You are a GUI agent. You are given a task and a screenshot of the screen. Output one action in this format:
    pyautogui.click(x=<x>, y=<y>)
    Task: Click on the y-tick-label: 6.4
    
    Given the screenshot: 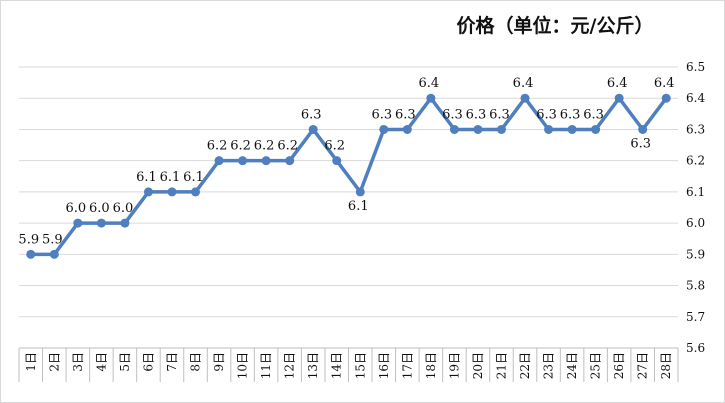 What is the action you would take?
    pyautogui.click(x=695, y=98)
    